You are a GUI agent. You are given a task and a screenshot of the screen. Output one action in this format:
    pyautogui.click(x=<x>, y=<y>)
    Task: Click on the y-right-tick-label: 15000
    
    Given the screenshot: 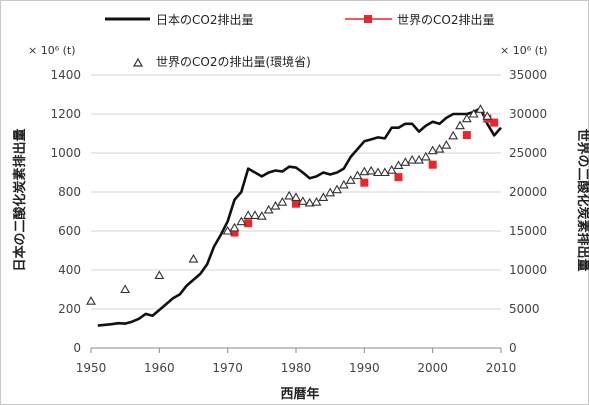 What is the action you would take?
    pyautogui.click(x=528, y=231)
    